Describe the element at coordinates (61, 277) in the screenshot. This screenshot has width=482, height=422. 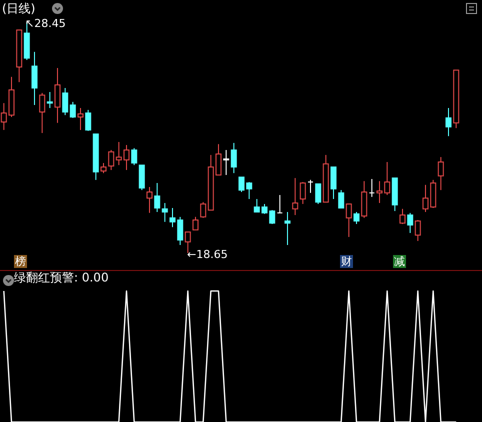
I see `chart-title: 绿翻红预警: 0.00` at that location.